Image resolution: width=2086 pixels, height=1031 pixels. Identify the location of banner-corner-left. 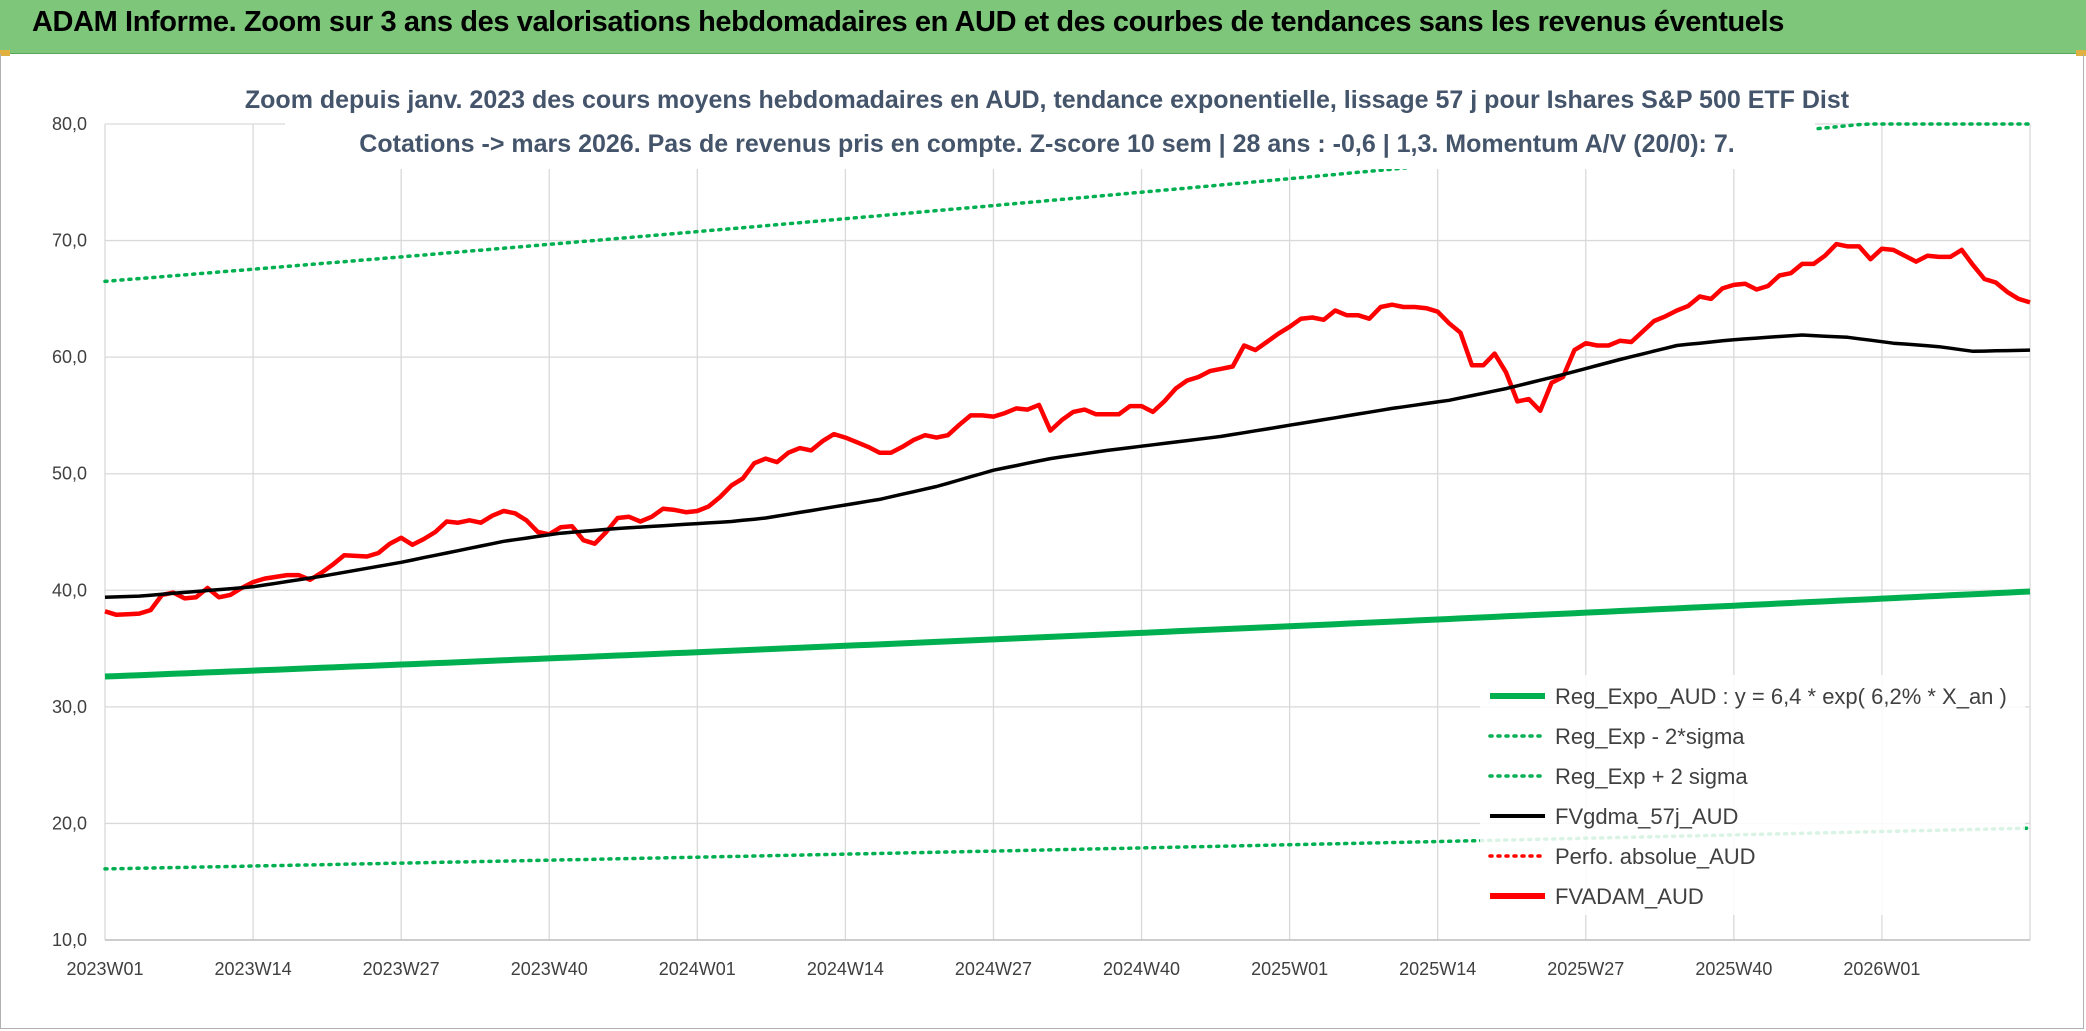
(5, 53).